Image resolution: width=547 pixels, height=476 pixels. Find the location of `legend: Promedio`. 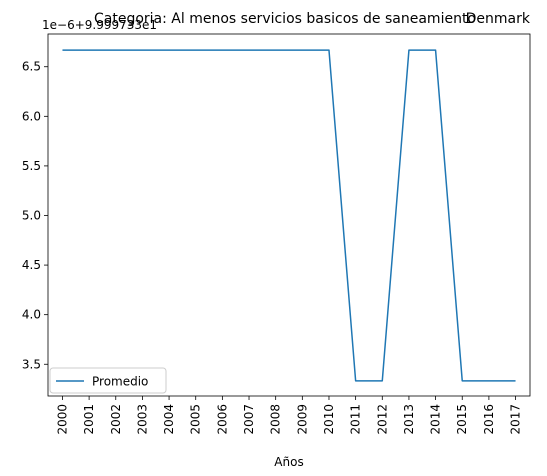

legend: Promedio is located at coordinates (108, 380).